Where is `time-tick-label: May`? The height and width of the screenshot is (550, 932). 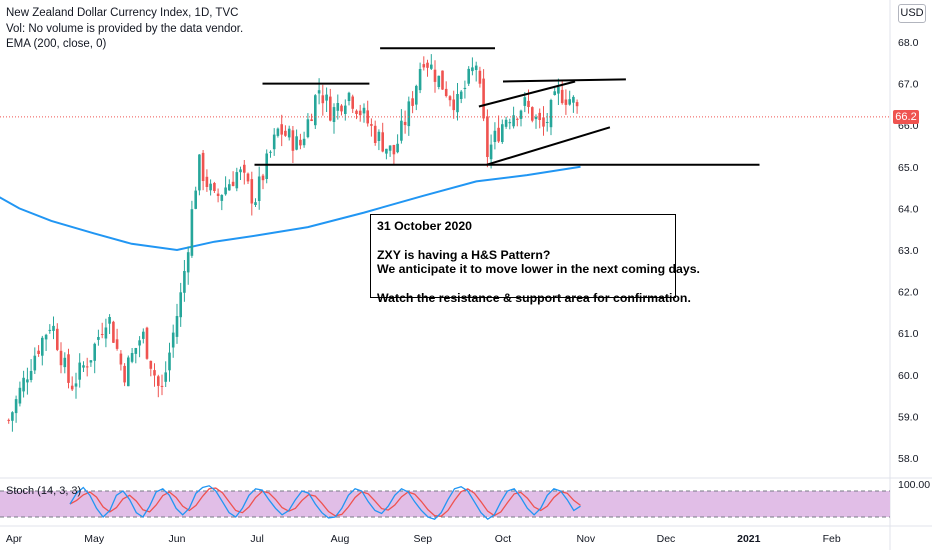
time-tick-label: May is located at coordinates (94, 539).